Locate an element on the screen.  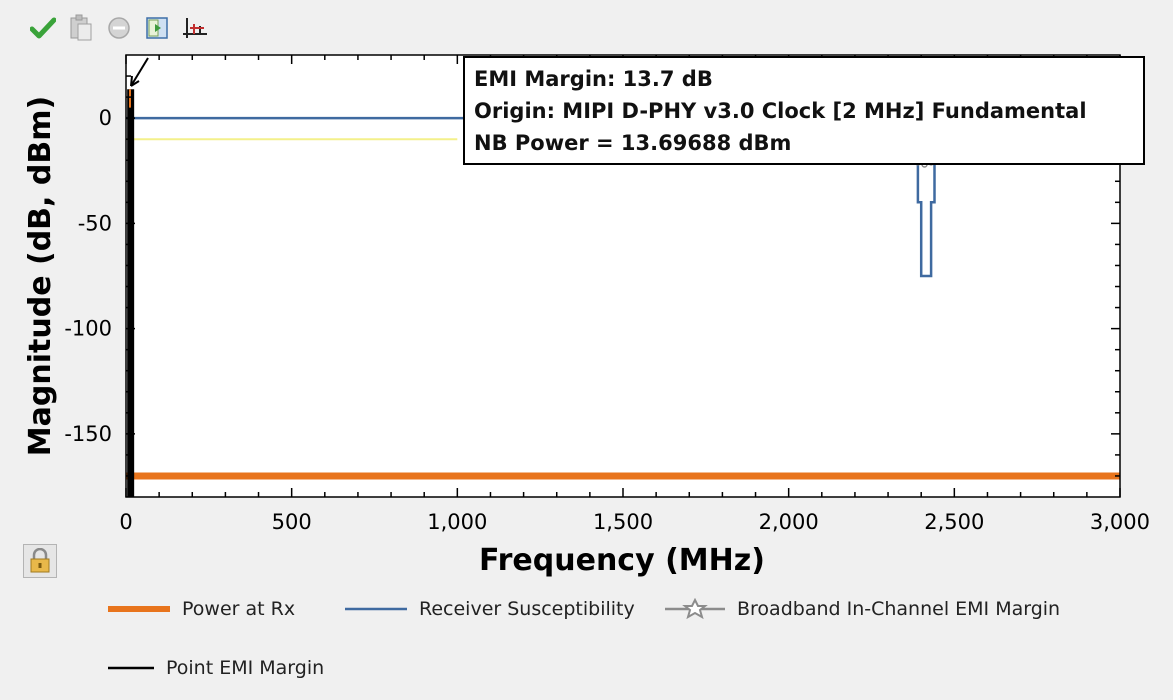
legend-item-power-at-rx: Power at Rx is located at coordinates (201, 609).